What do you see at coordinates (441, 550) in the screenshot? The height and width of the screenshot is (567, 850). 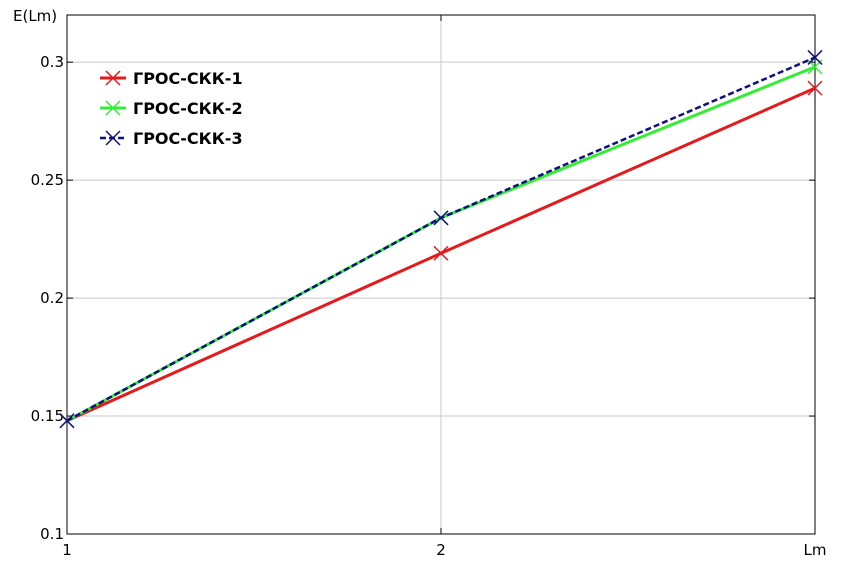 I see `x-tick-label: 2` at bounding box center [441, 550].